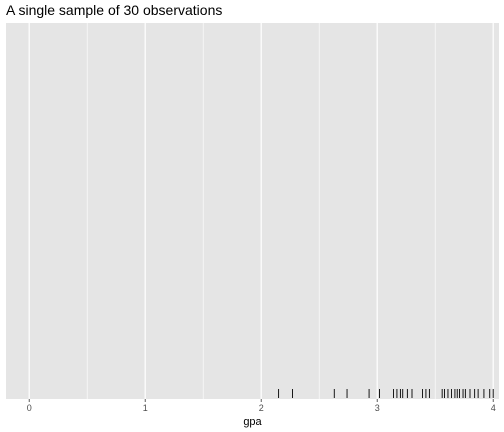 The width and height of the screenshot is (504, 432). Describe the element at coordinates (145, 408) in the screenshot. I see `x-tick-label: 1` at that location.